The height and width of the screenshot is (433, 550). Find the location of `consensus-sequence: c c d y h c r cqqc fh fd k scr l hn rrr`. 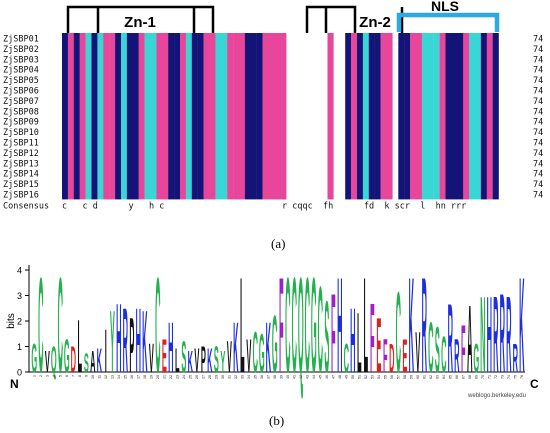

consensus-sequence: c c d y h c r cqqc fh fd k scr l hn rrr is located at coordinates (264, 206).